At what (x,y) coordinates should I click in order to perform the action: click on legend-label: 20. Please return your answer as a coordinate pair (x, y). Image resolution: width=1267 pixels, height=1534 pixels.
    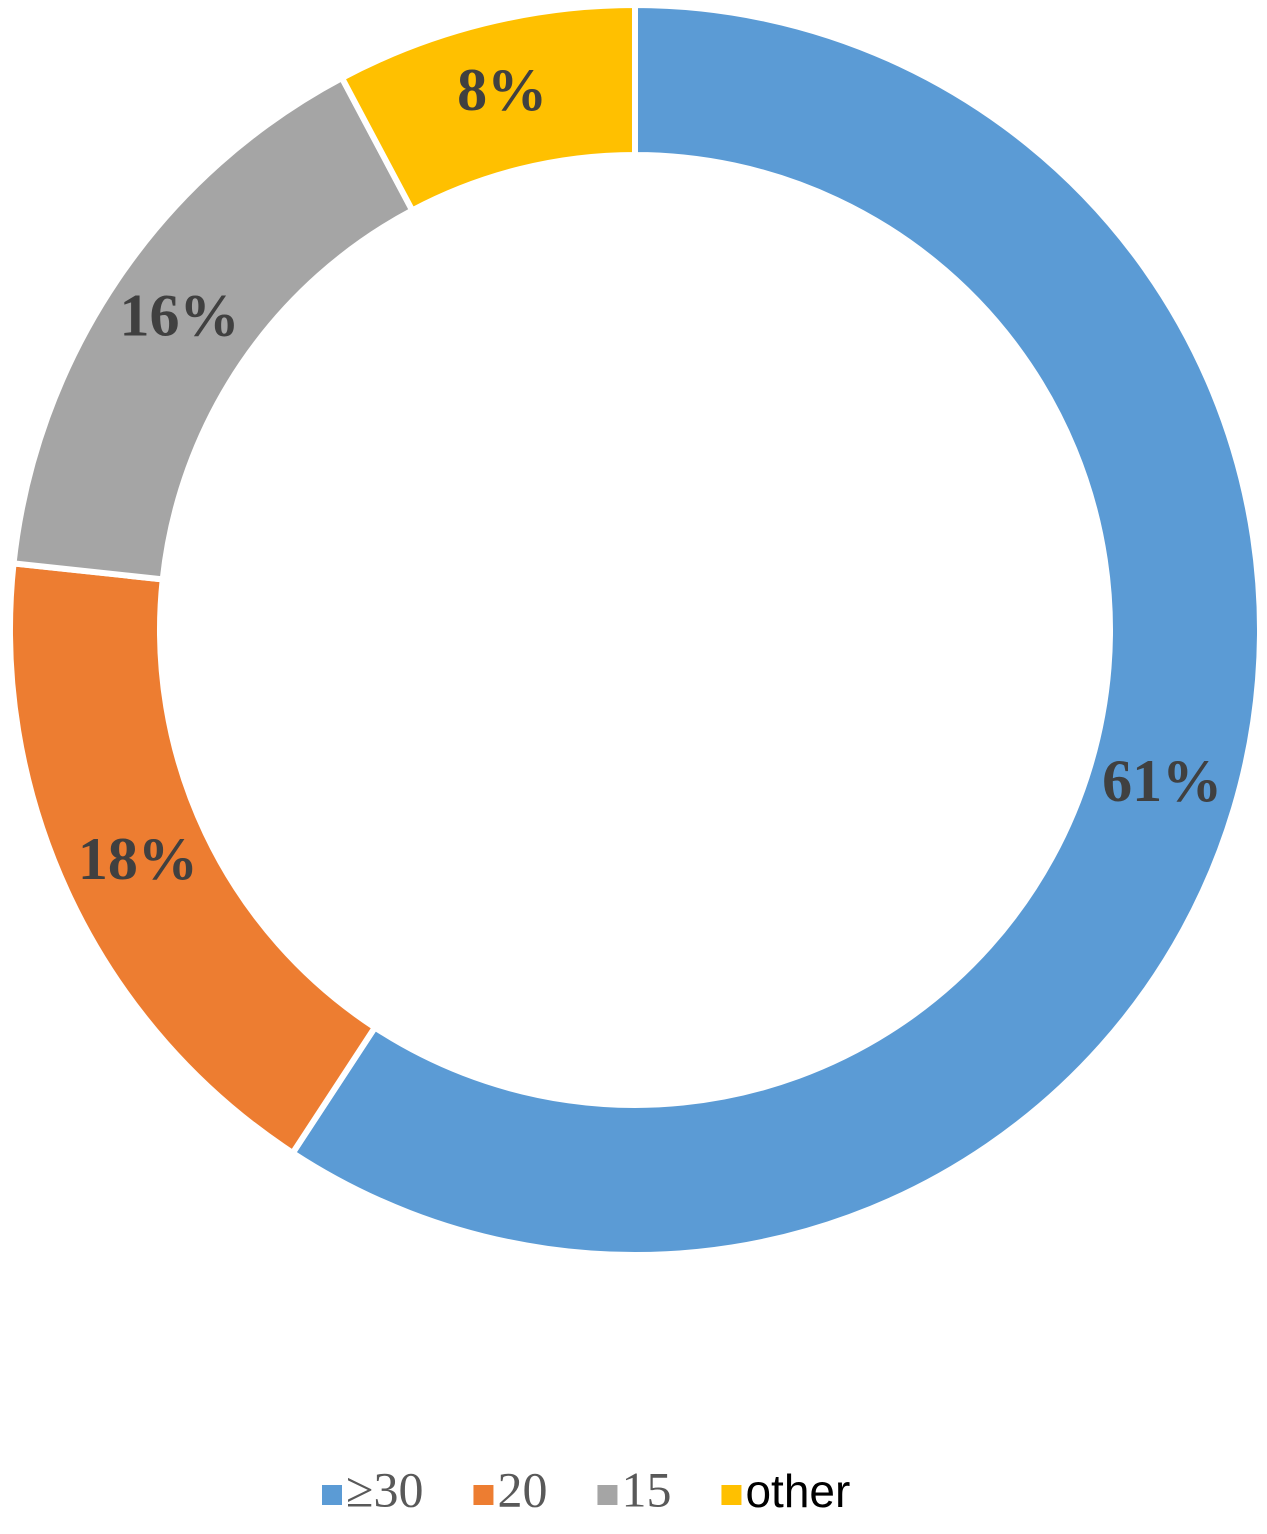
    Looking at the image, I should click on (522, 1489).